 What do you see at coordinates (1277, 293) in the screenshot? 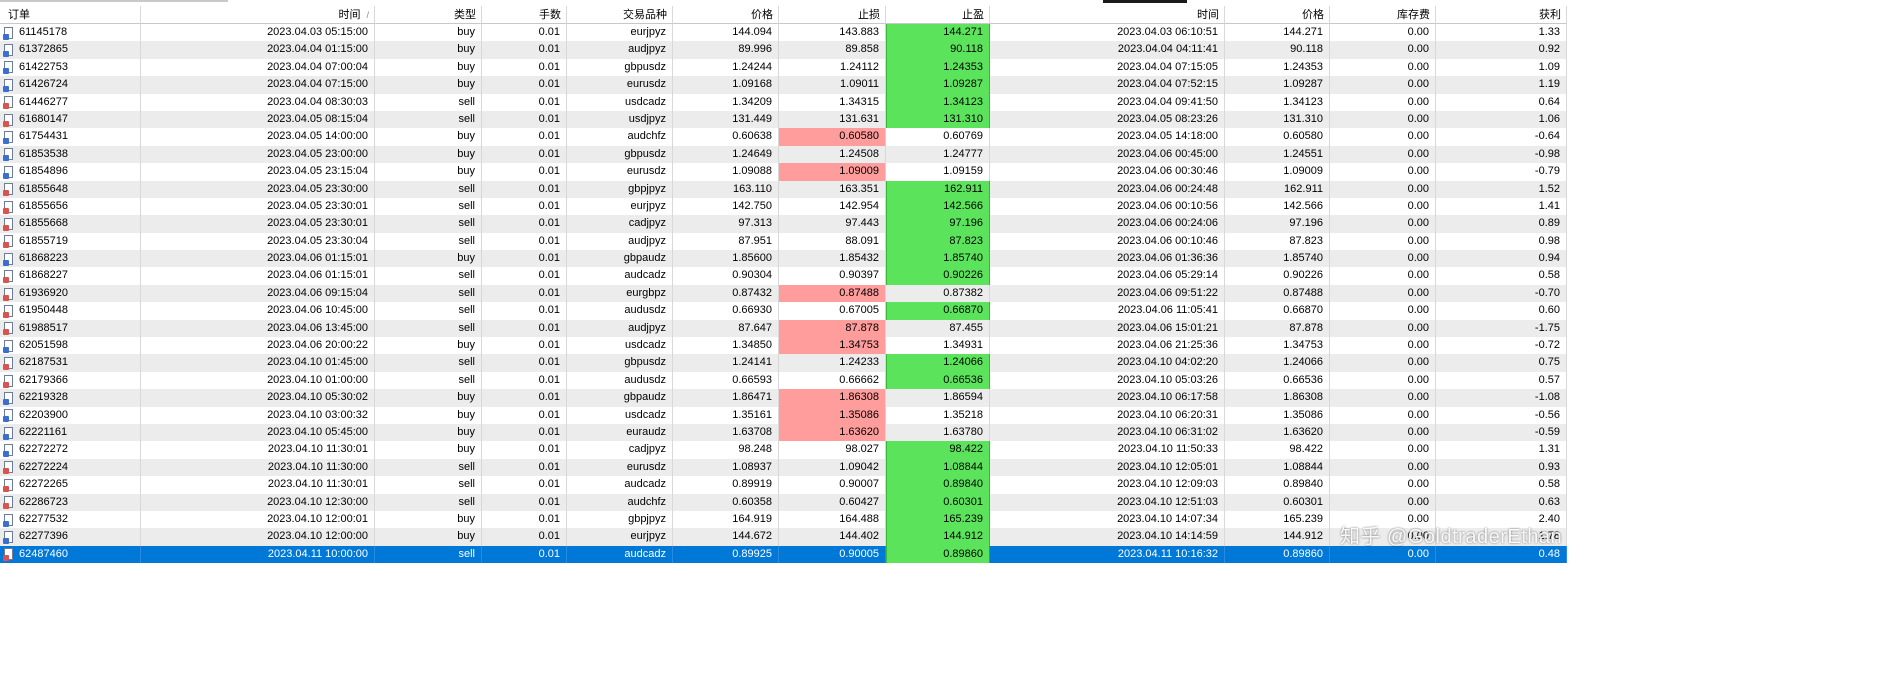
I see `cell-close-price: 0.87488` at bounding box center [1277, 293].